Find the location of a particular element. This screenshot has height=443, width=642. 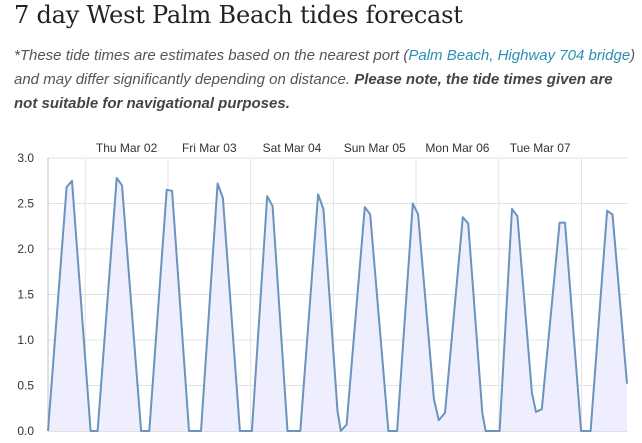

x-tick-label: Fri Mar 03 is located at coordinates (209, 148).